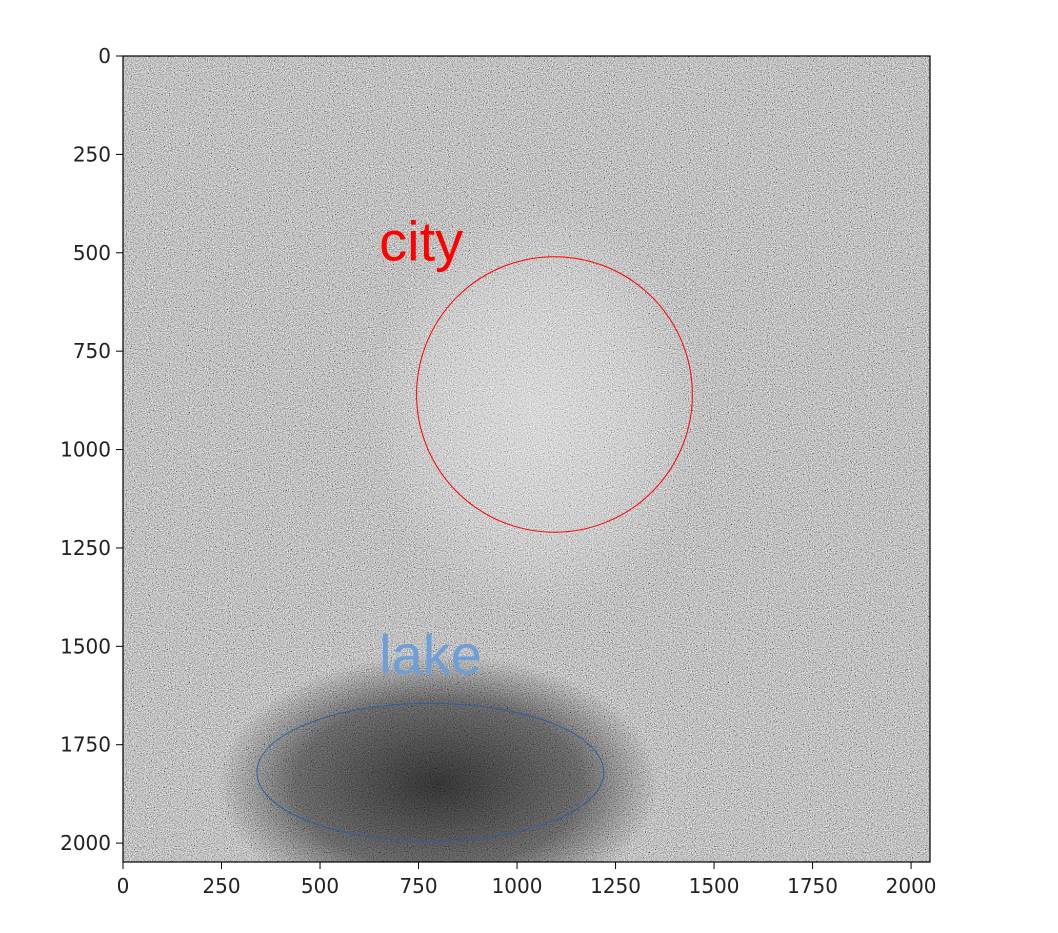 The image size is (1058, 933). What do you see at coordinates (85, 745) in the screenshot?
I see `y-tick-label: 1750` at bounding box center [85, 745].